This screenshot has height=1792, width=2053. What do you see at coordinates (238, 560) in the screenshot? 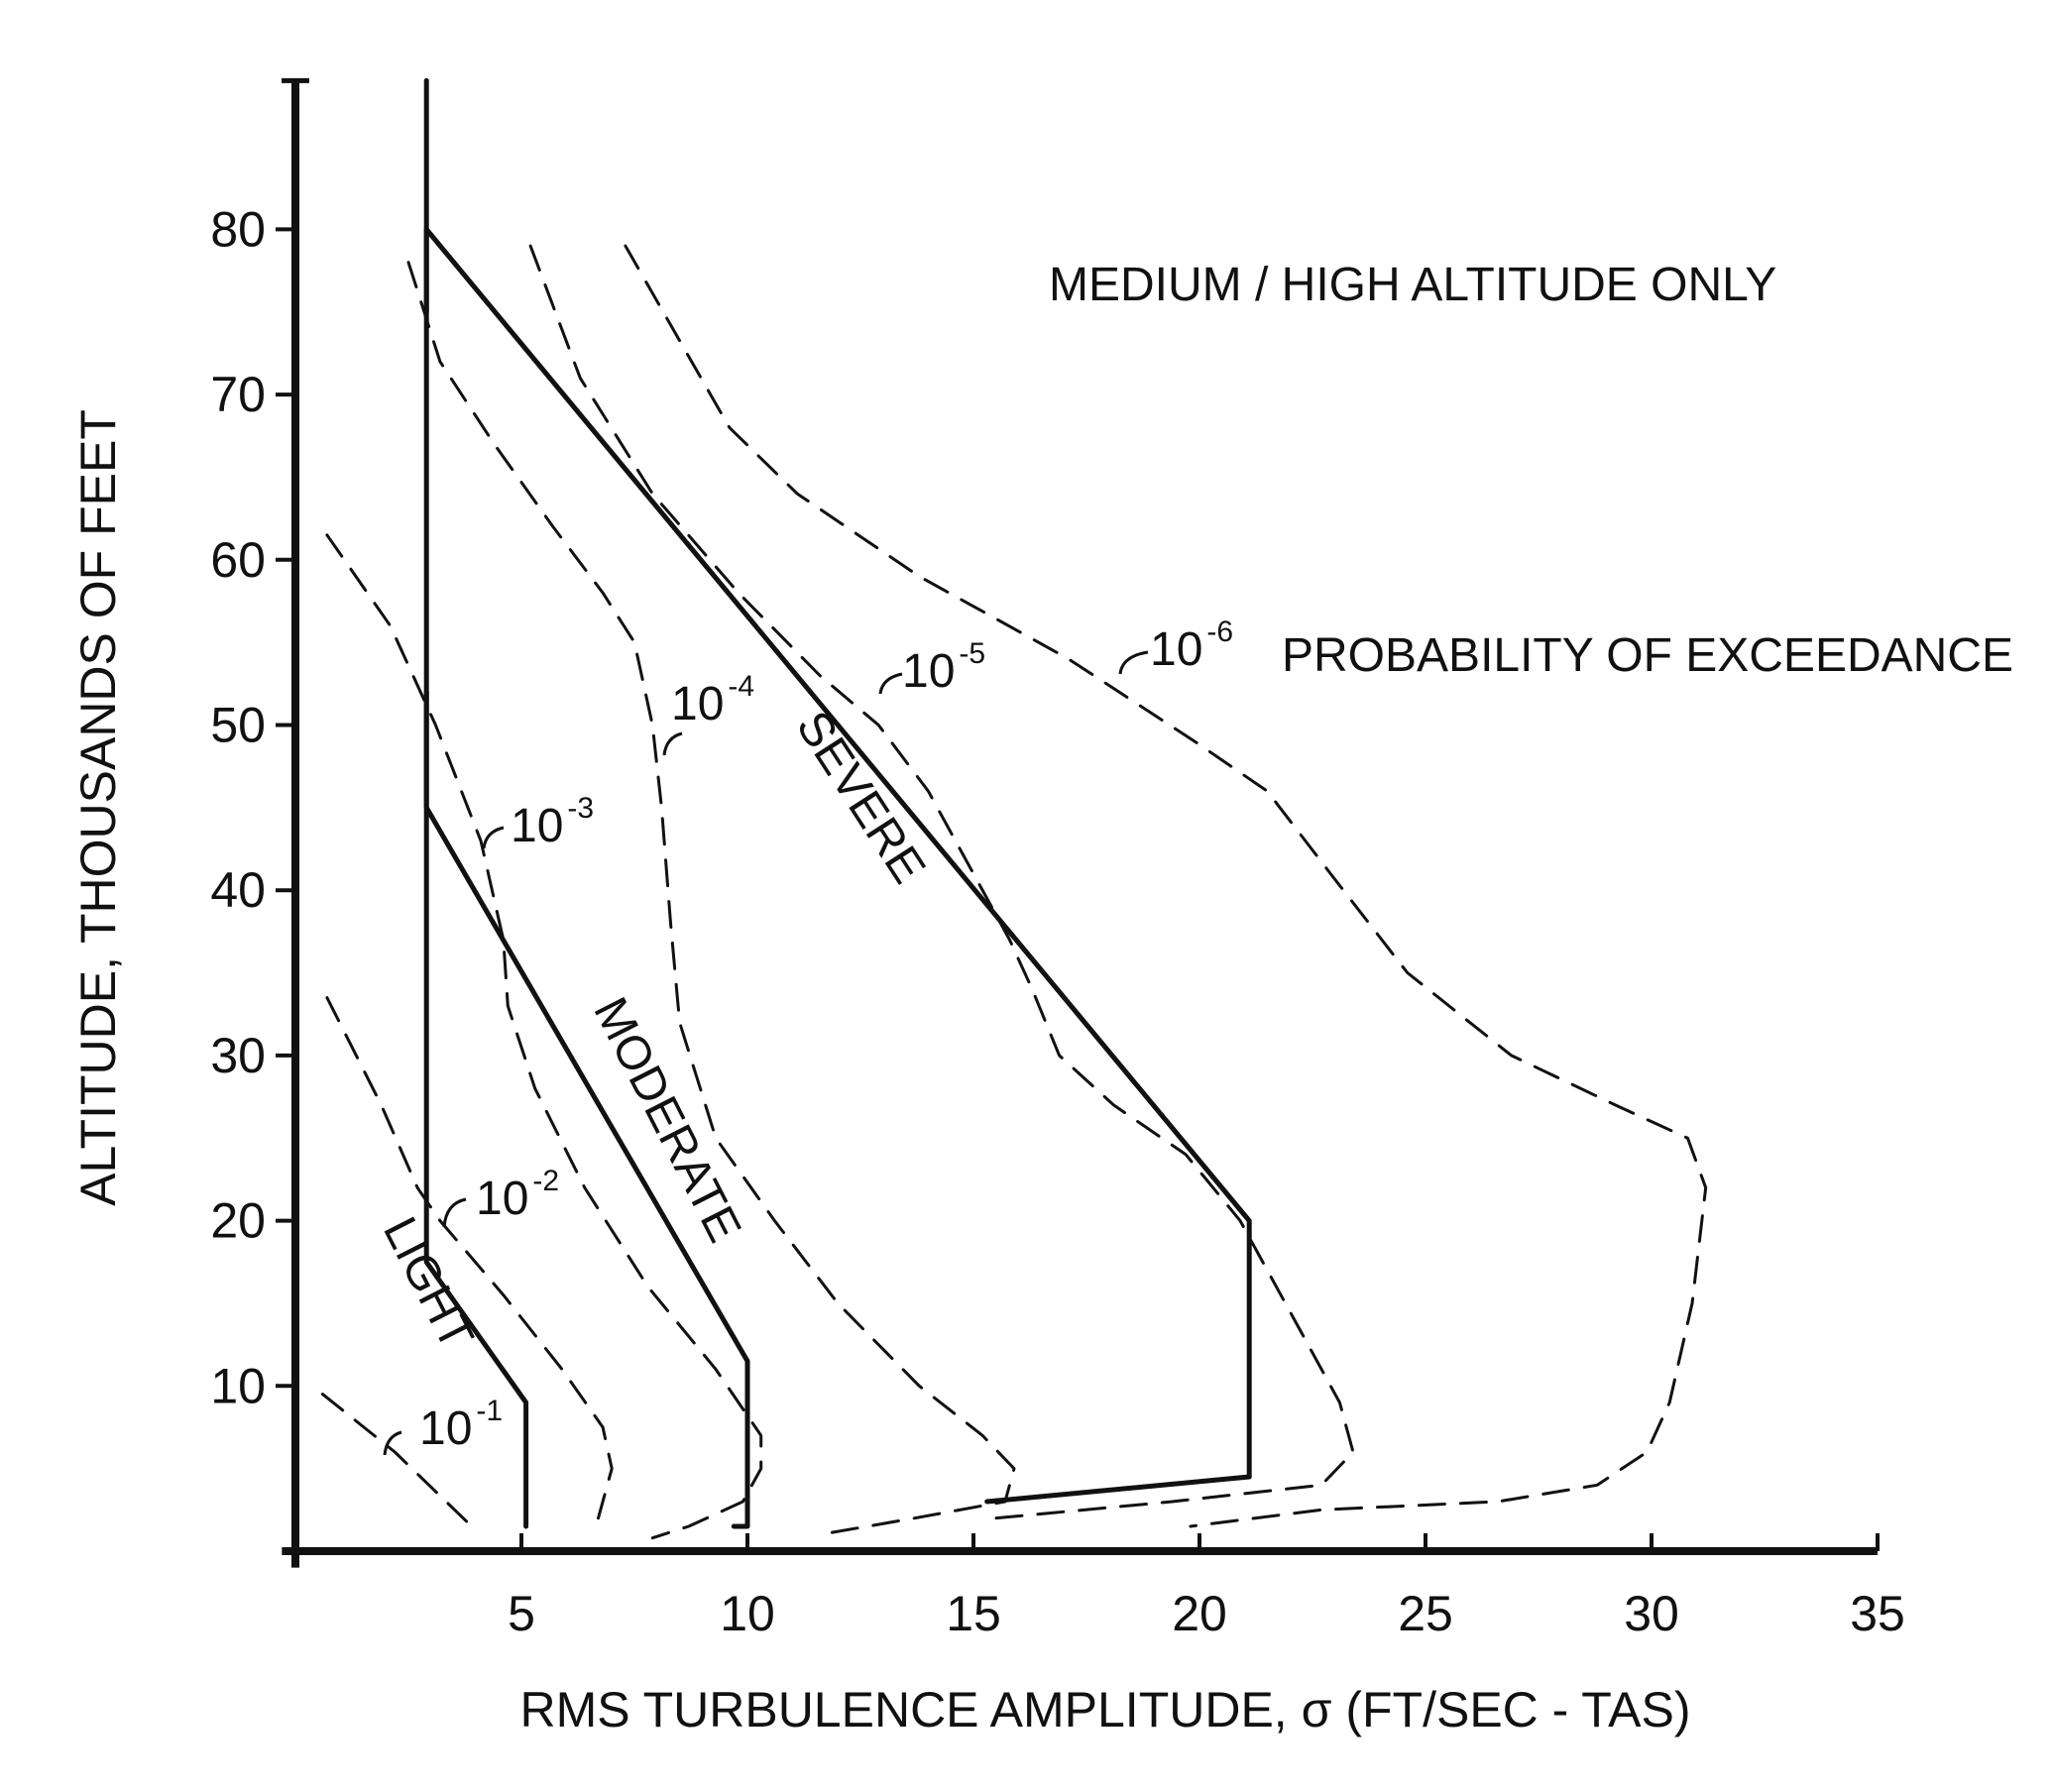
I see `y-tick-label: 60` at bounding box center [238, 560].